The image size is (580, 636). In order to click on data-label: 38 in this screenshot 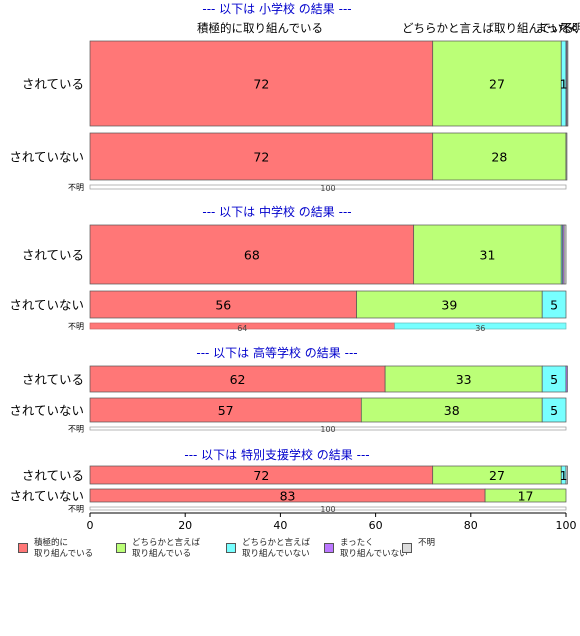, I will do `click(452, 410)`.